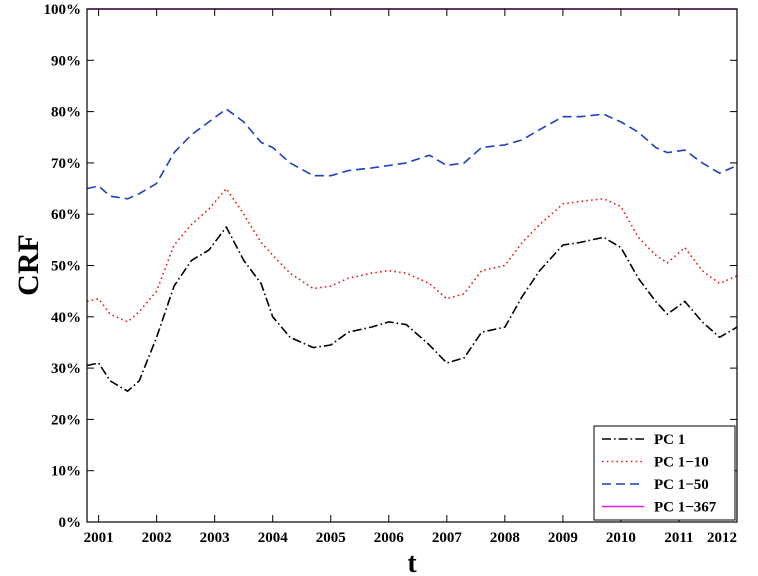 The image size is (758, 576). Describe the element at coordinates (412, 562) in the screenshot. I see `x-axis-title: t` at that location.